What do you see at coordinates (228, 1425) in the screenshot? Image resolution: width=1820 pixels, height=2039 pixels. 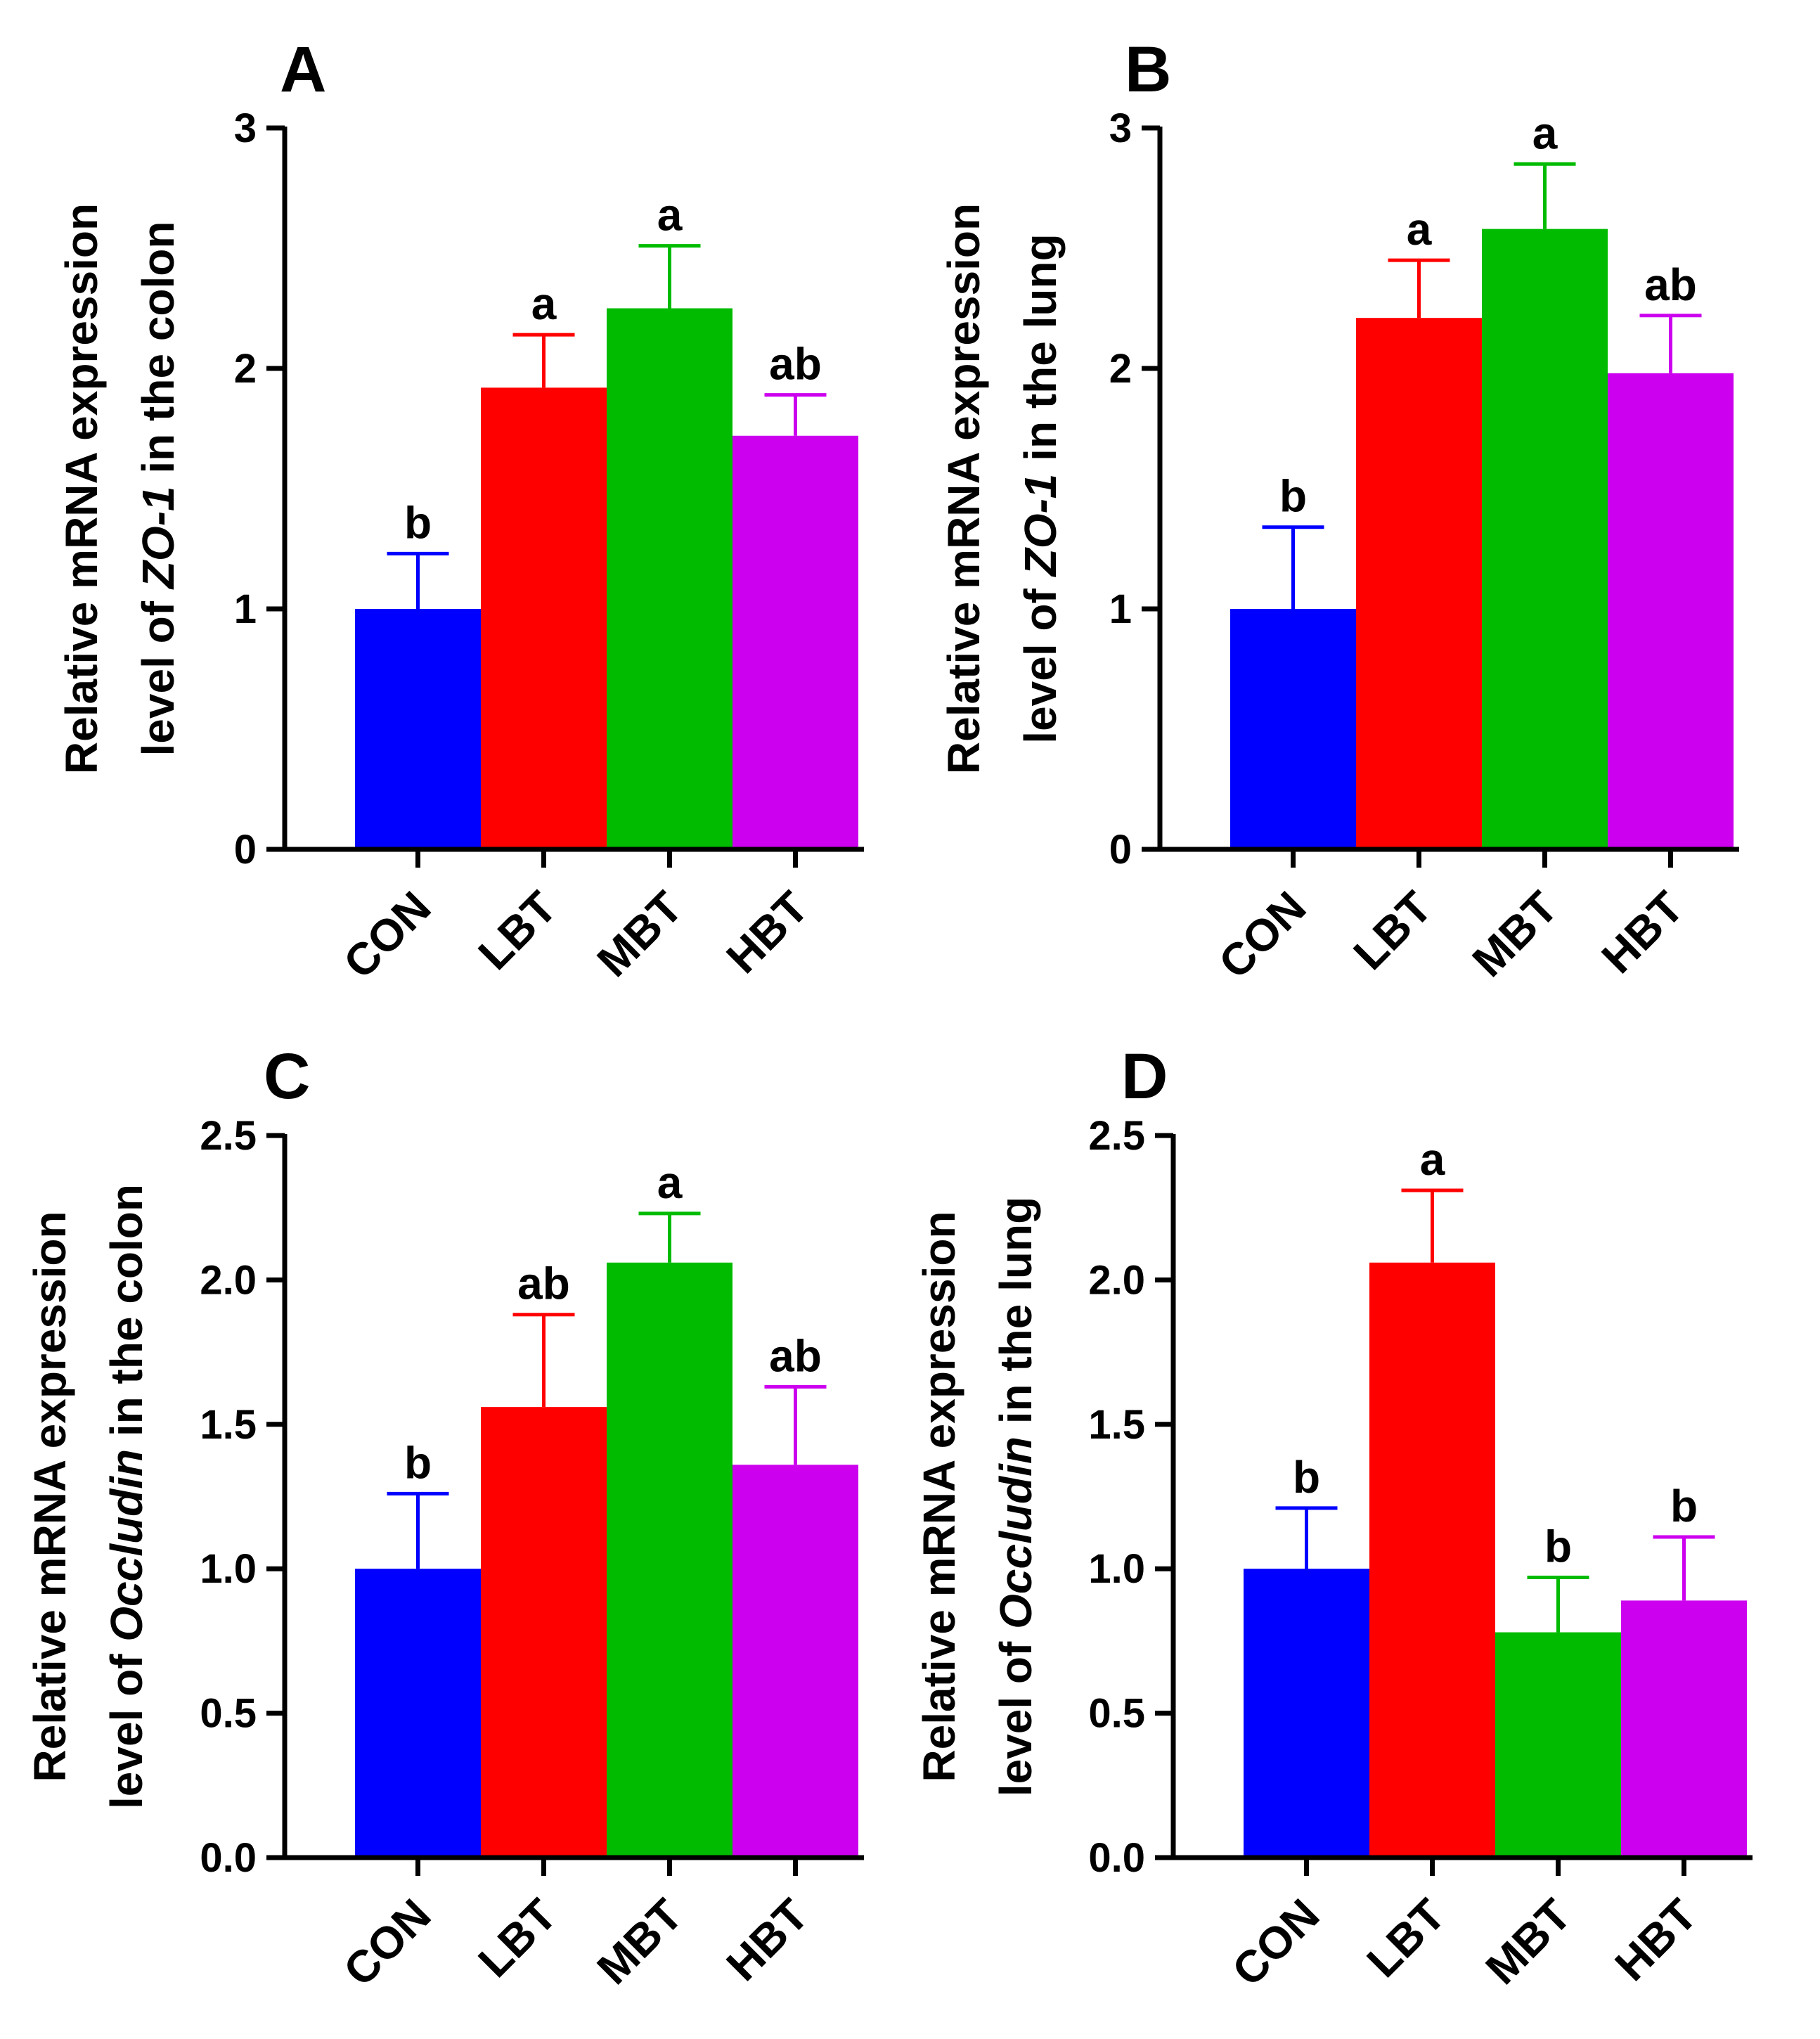 I see `y-tick-label: 1.5` at bounding box center [228, 1425].